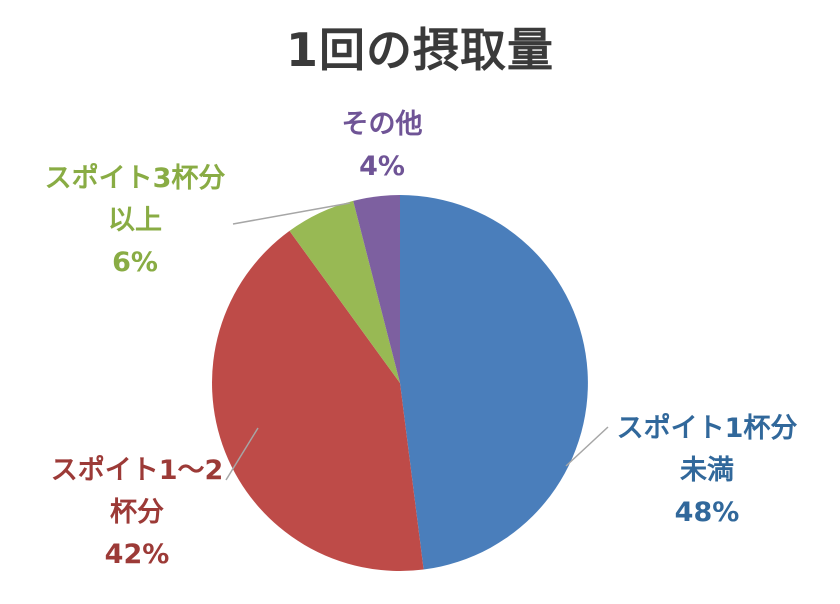 Image resolution: width=840 pixels, height=604 pixels. I want to click on slice-label-other-pct: 4%, so click(382, 166).